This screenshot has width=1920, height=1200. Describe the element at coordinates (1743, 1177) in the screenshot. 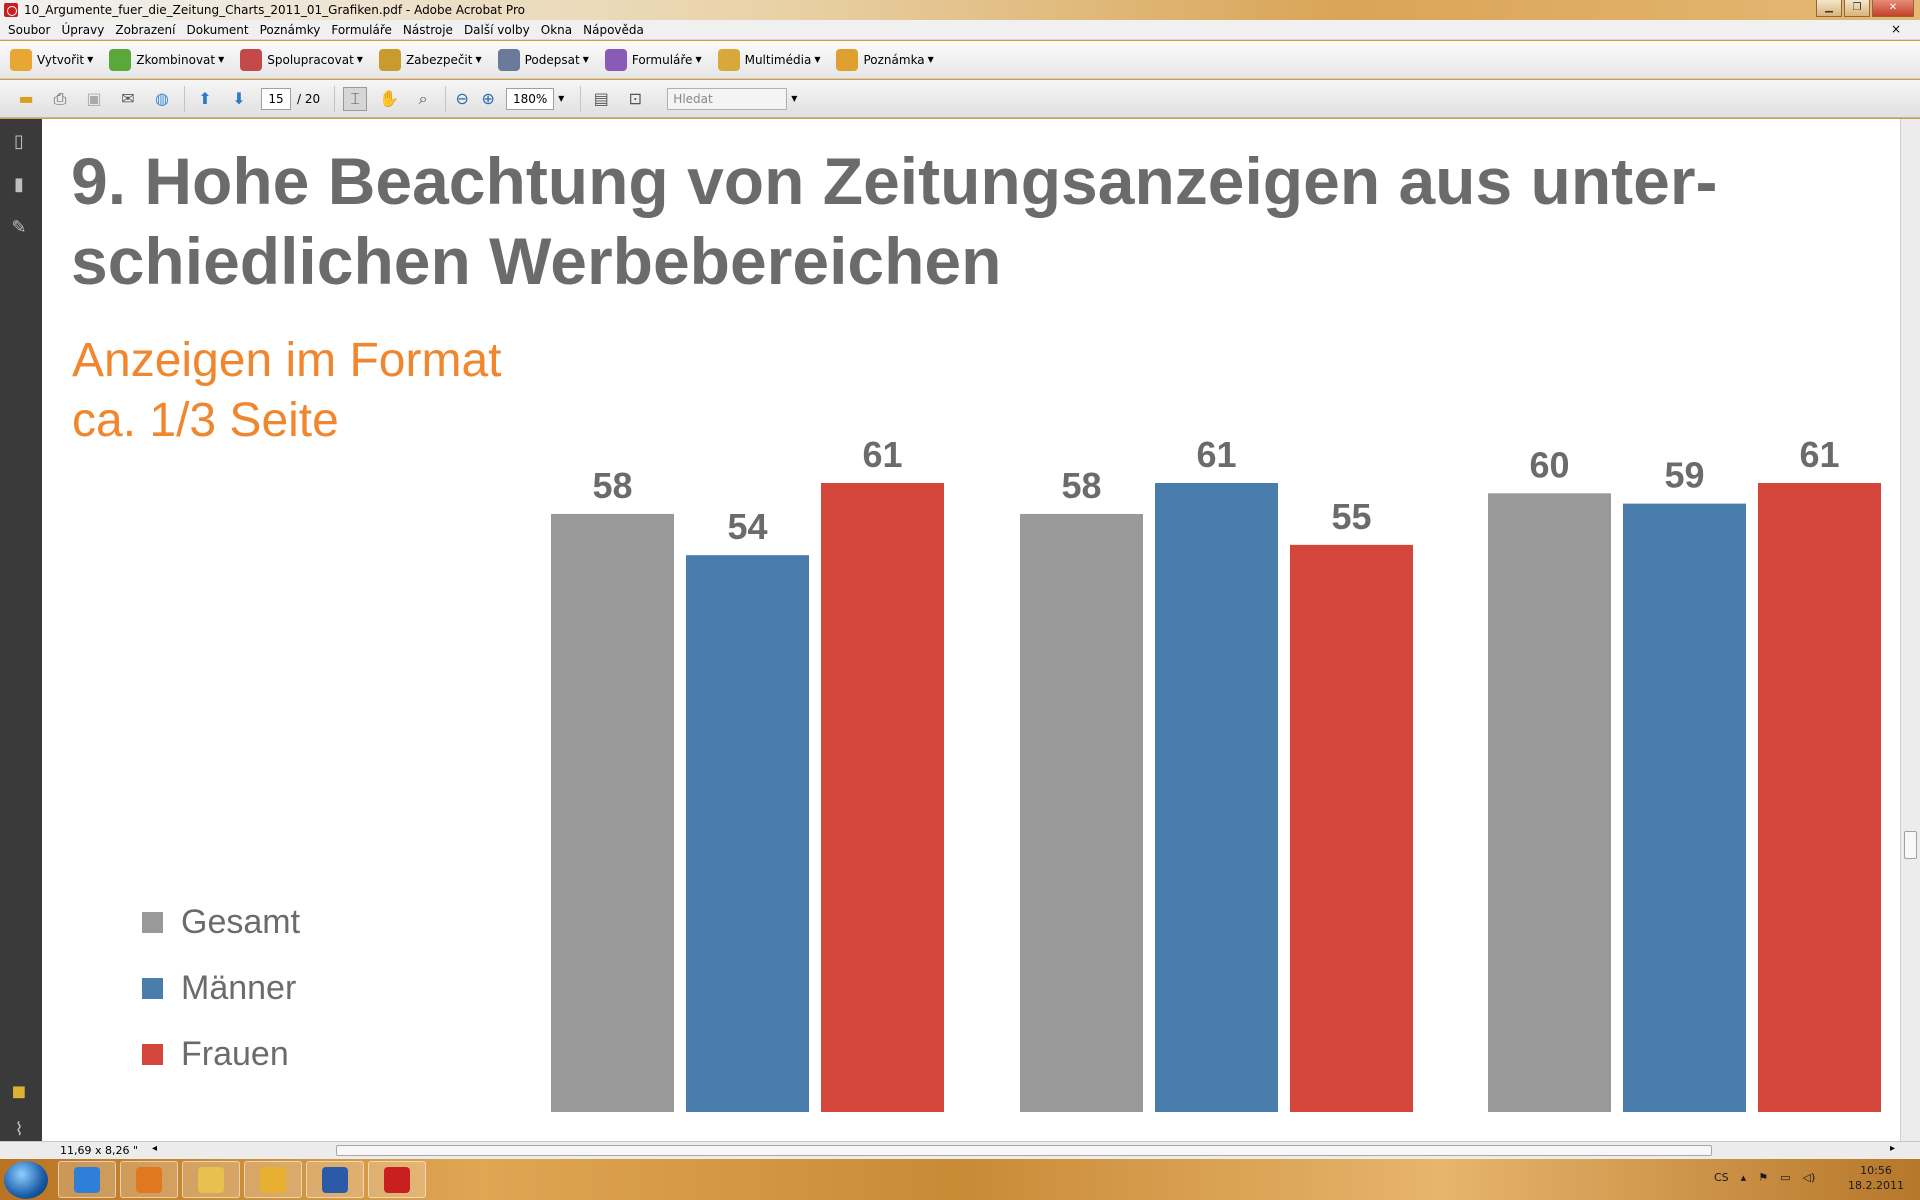

I see `tray-arrow-icon: ▴` at that location.